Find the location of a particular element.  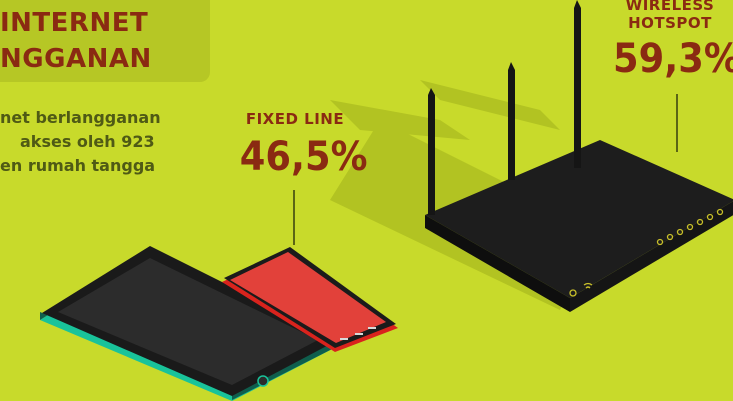

description-line-1: net berlangganan is located at coordinates (80, 117).